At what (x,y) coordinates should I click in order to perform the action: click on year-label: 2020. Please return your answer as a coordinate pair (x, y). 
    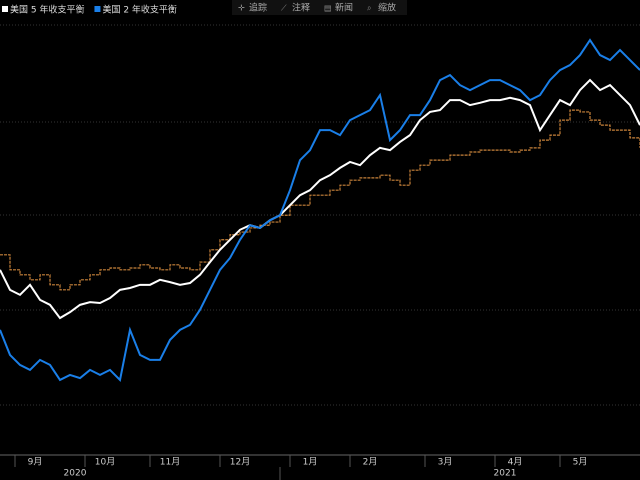
    Looking at the image, I should click on (75, 474).